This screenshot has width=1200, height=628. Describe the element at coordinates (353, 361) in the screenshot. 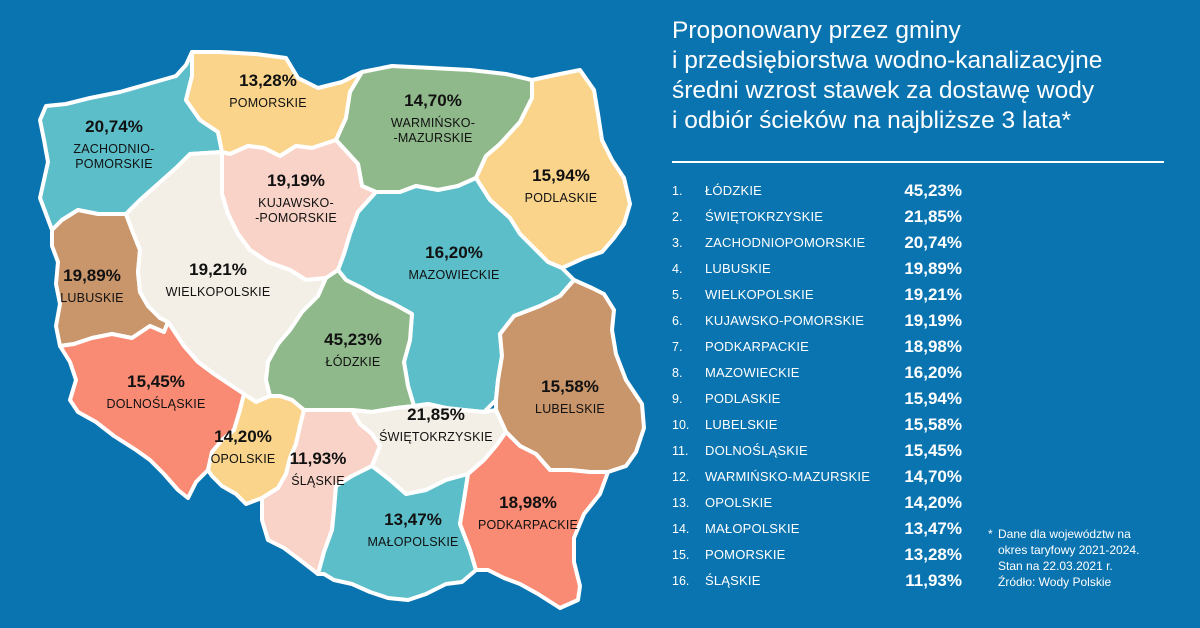

I see `region-name-lodzkie: ŁÓDZKIE` at that location.